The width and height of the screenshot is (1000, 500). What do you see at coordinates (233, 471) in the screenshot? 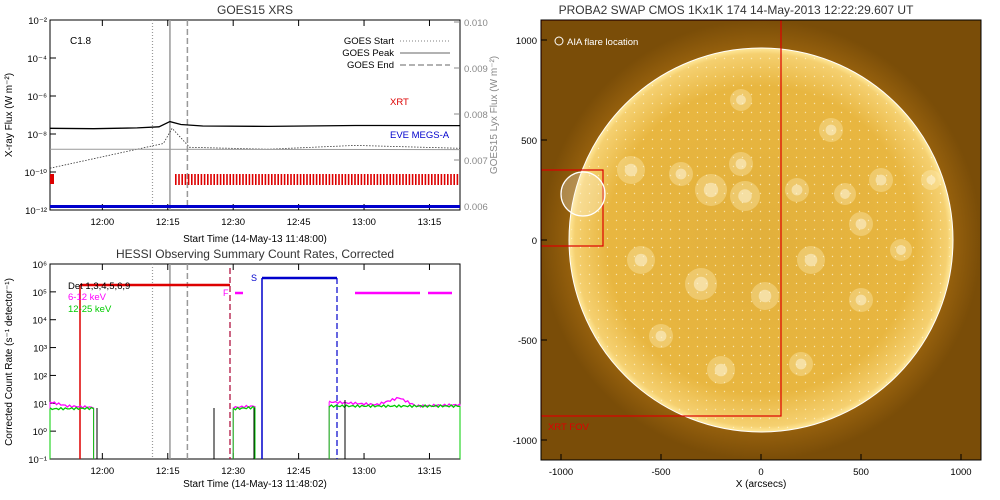
I see `hessi-x-tick-label: 12:30` at bounding box center [233, 471].